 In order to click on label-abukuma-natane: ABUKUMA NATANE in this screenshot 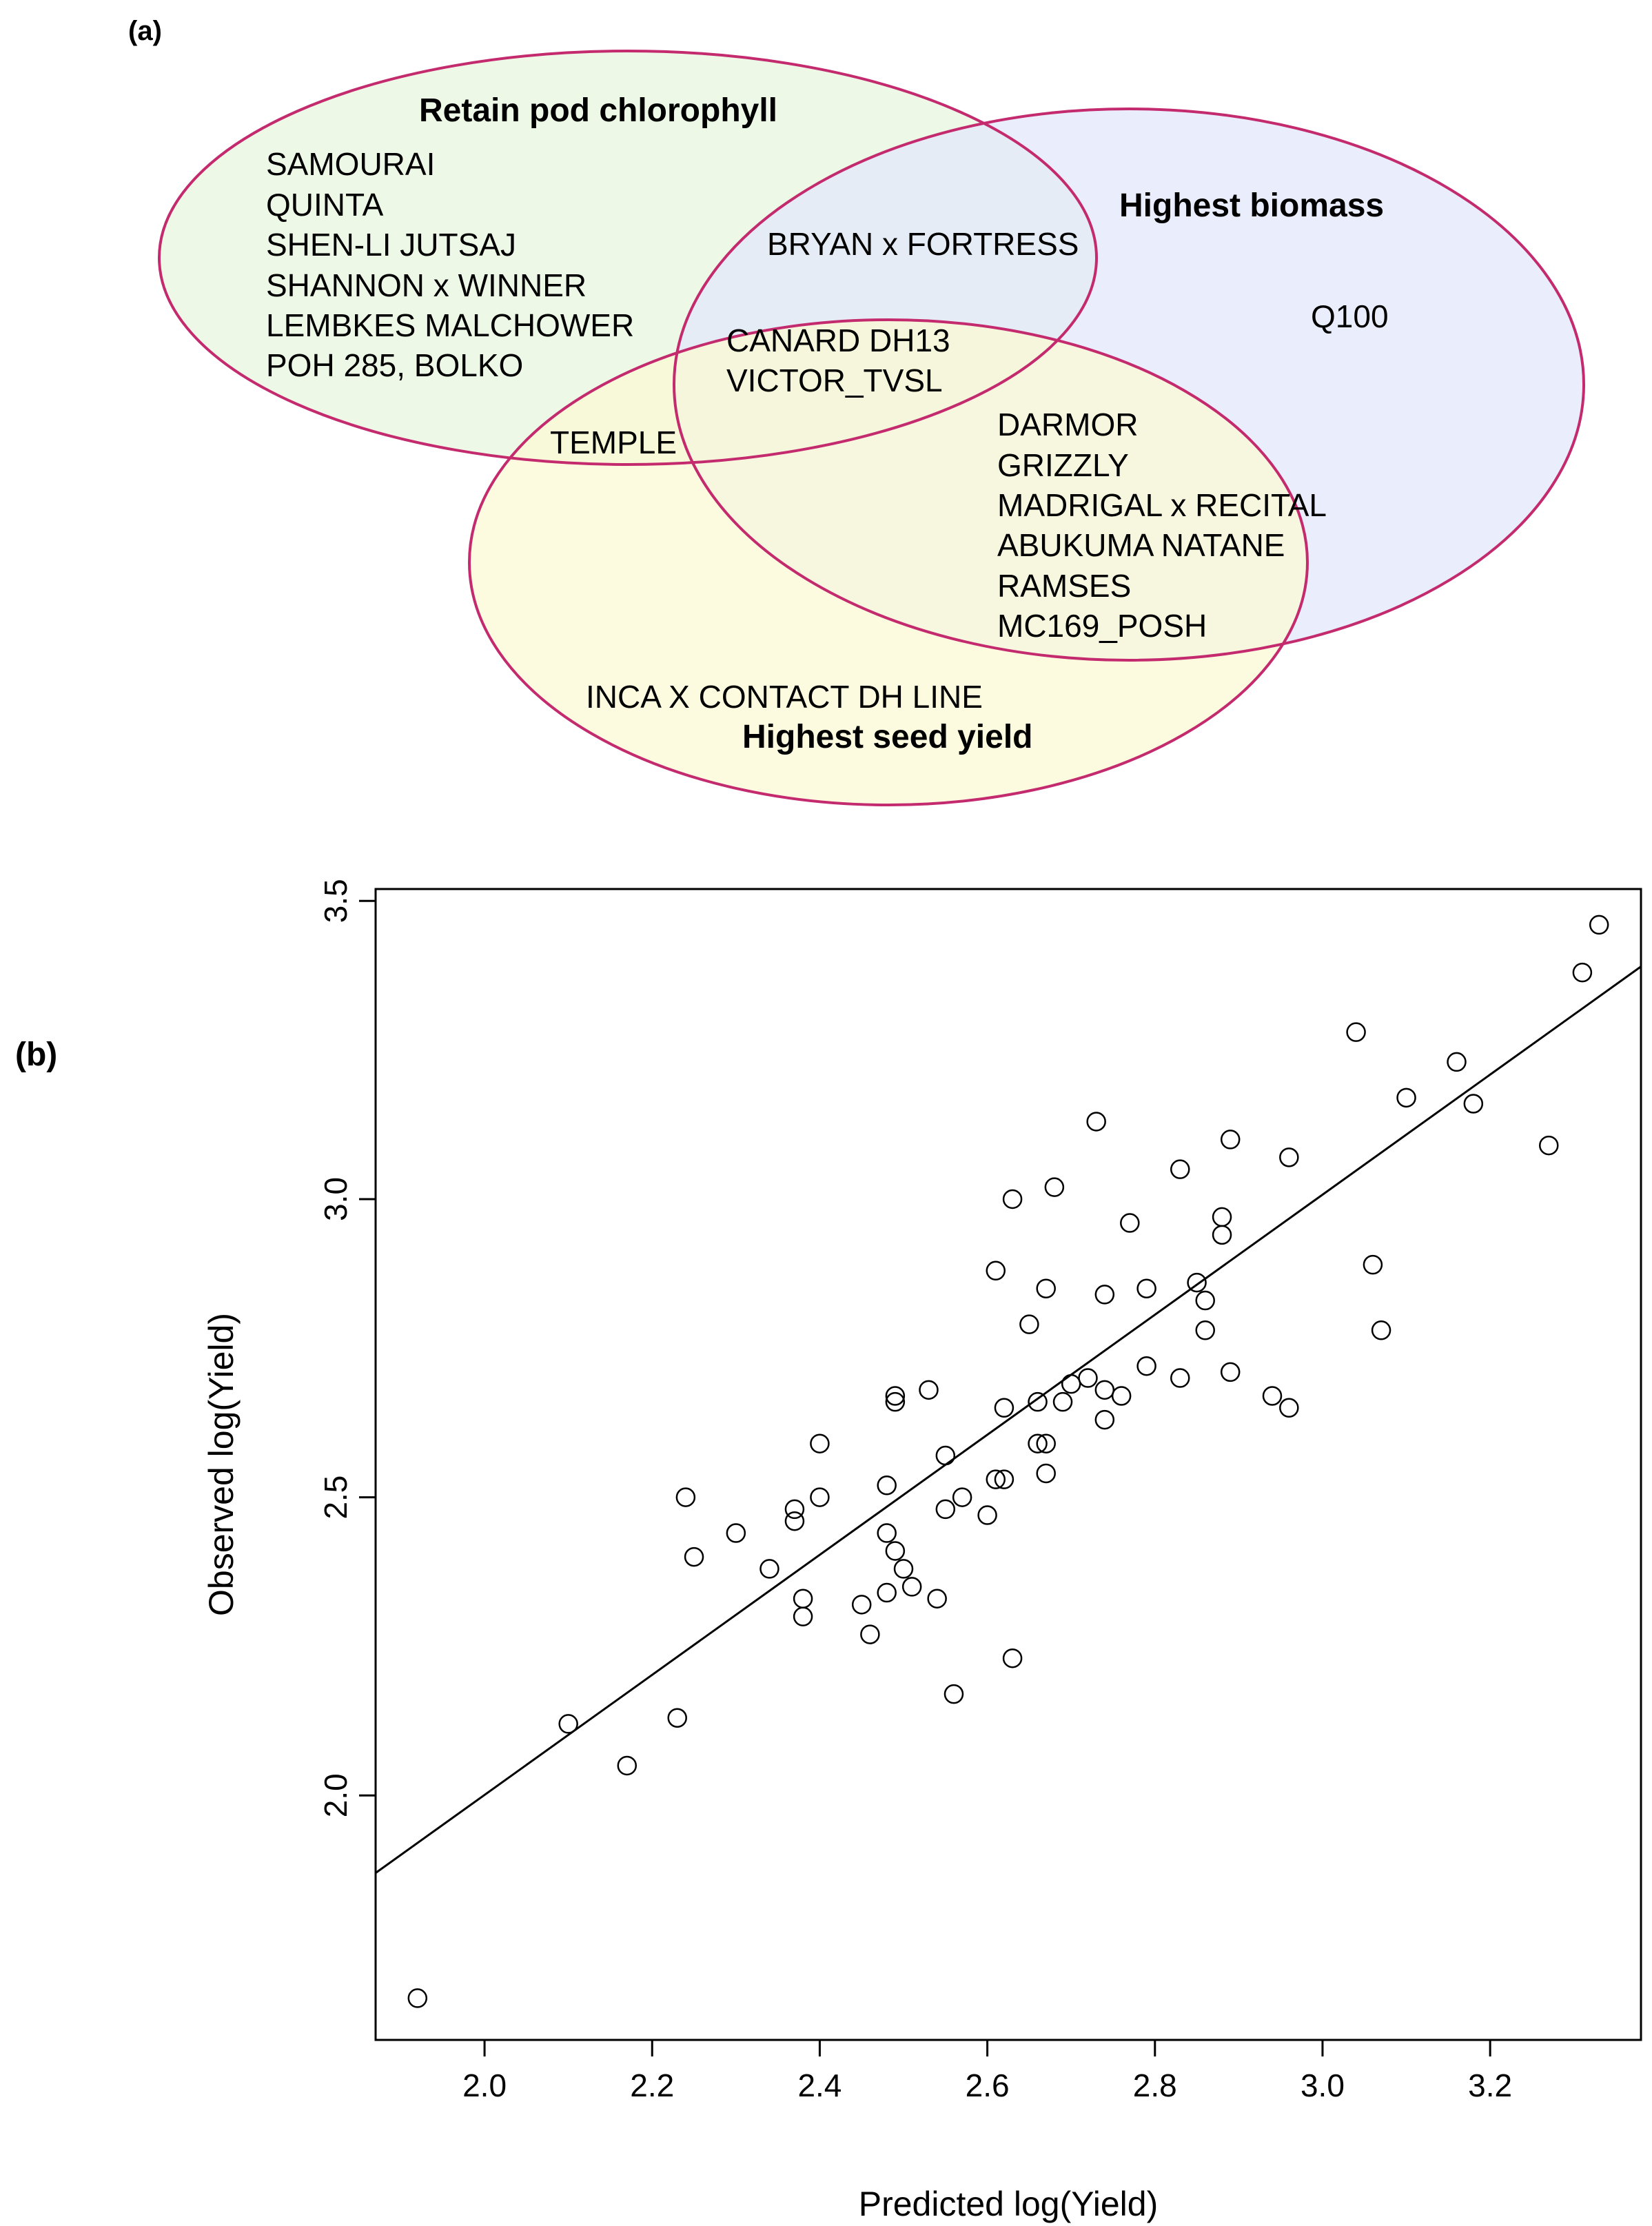, I will do `click(1141, 545)`.